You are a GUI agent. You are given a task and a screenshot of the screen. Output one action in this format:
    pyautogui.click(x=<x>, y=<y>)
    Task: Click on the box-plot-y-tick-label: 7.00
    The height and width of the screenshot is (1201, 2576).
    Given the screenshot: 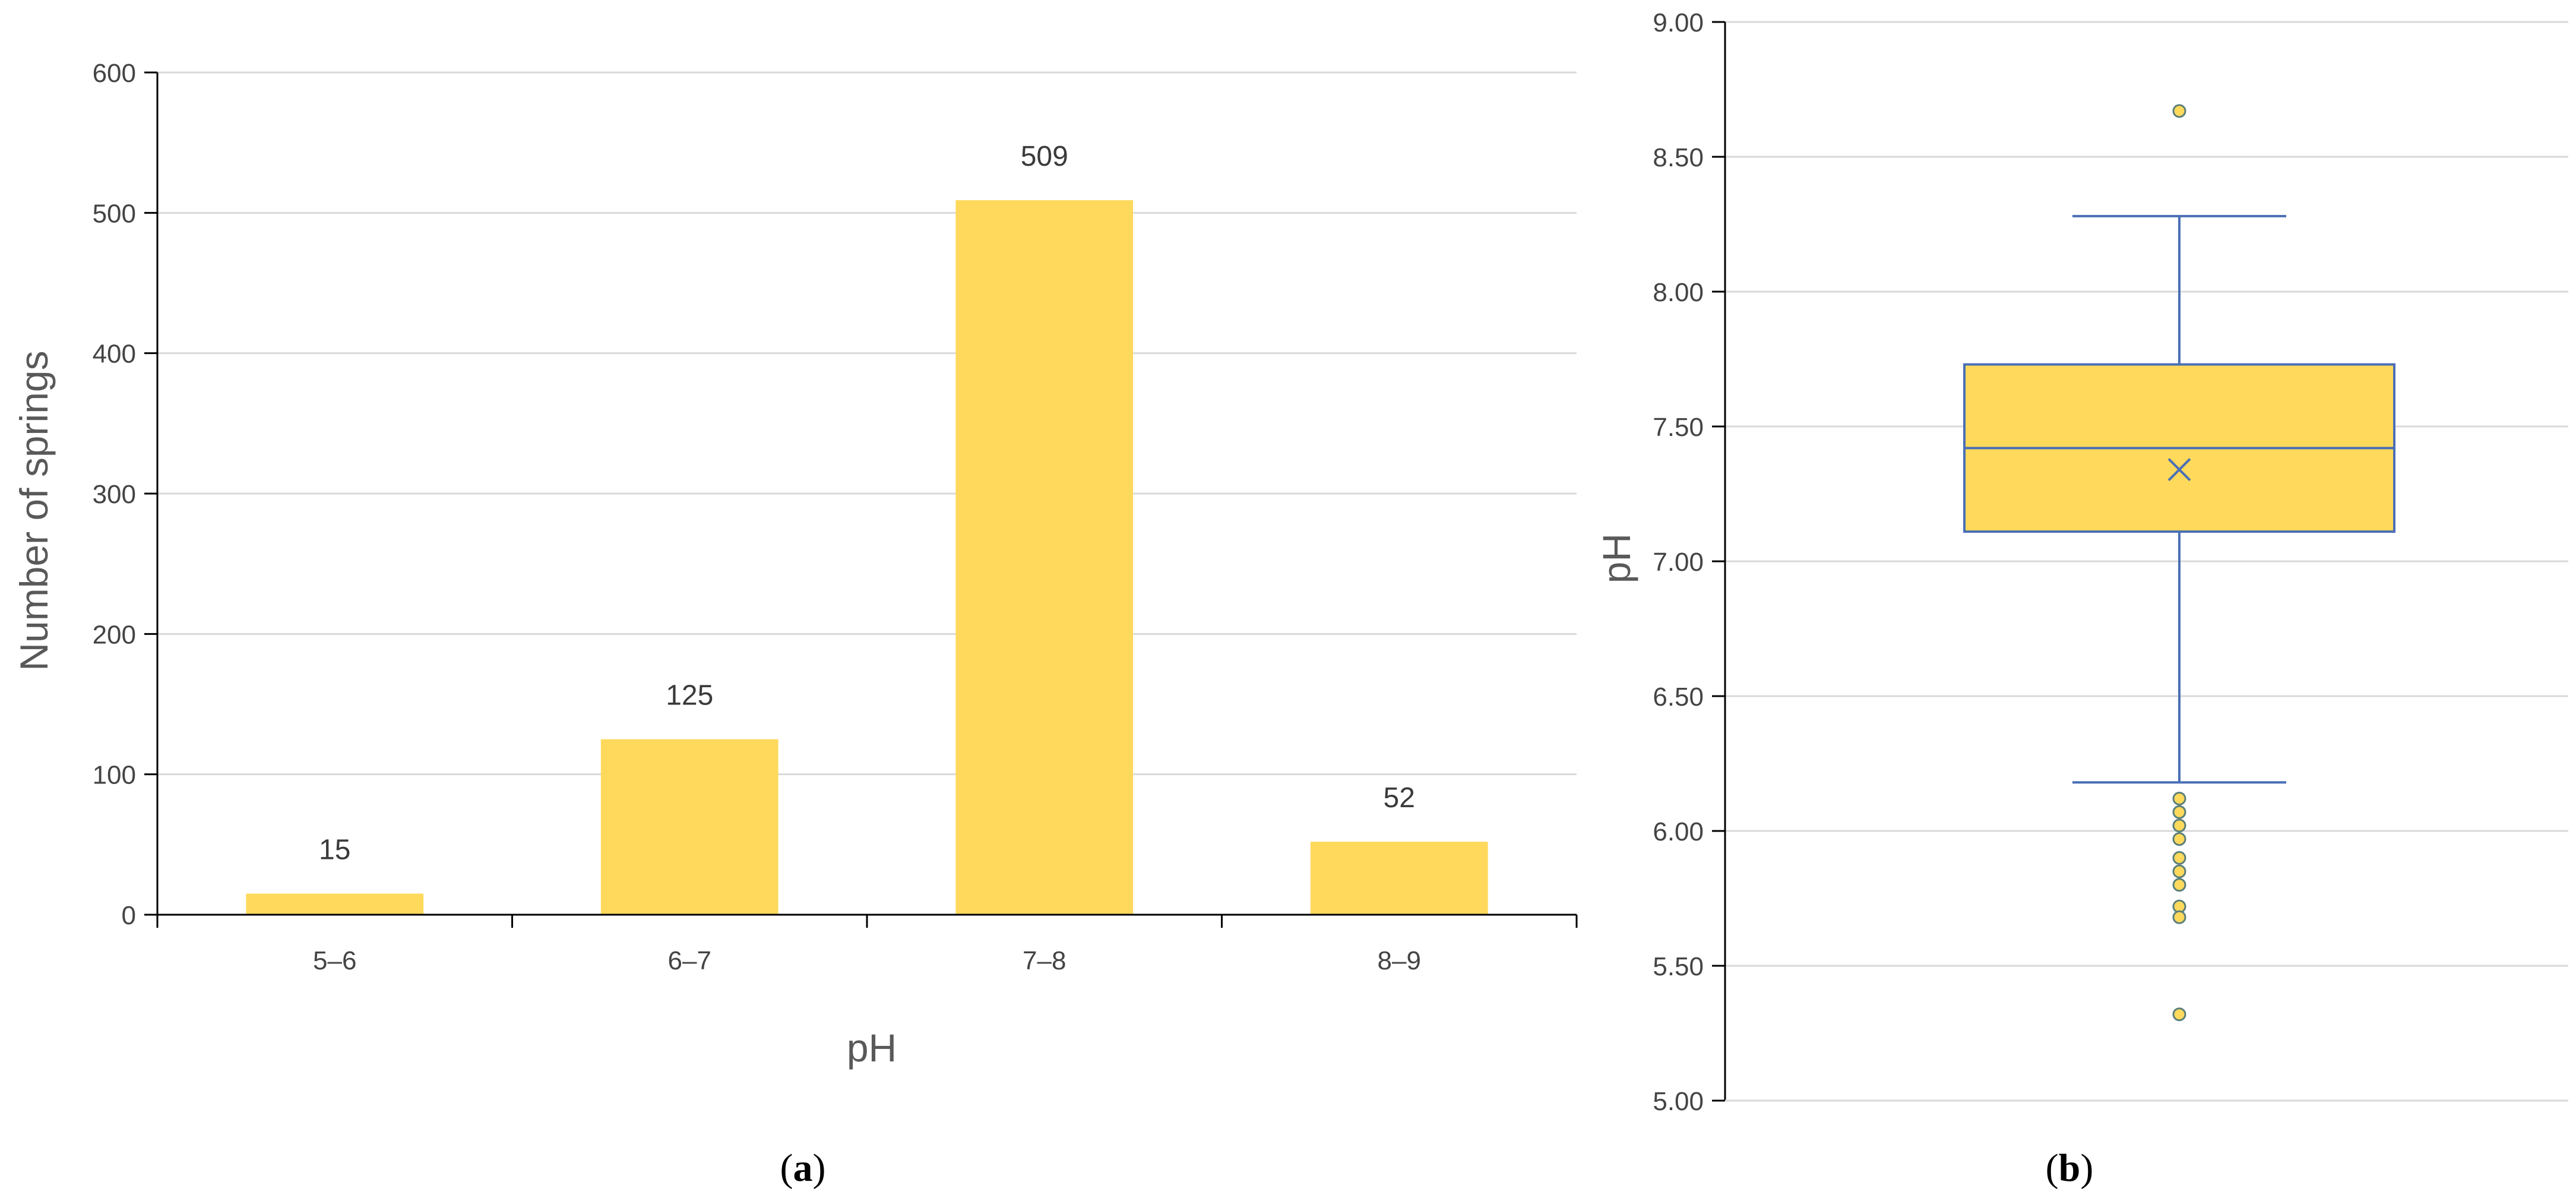 What is the action you would take?
    pyautogui.click(x=1678, y=562)
    